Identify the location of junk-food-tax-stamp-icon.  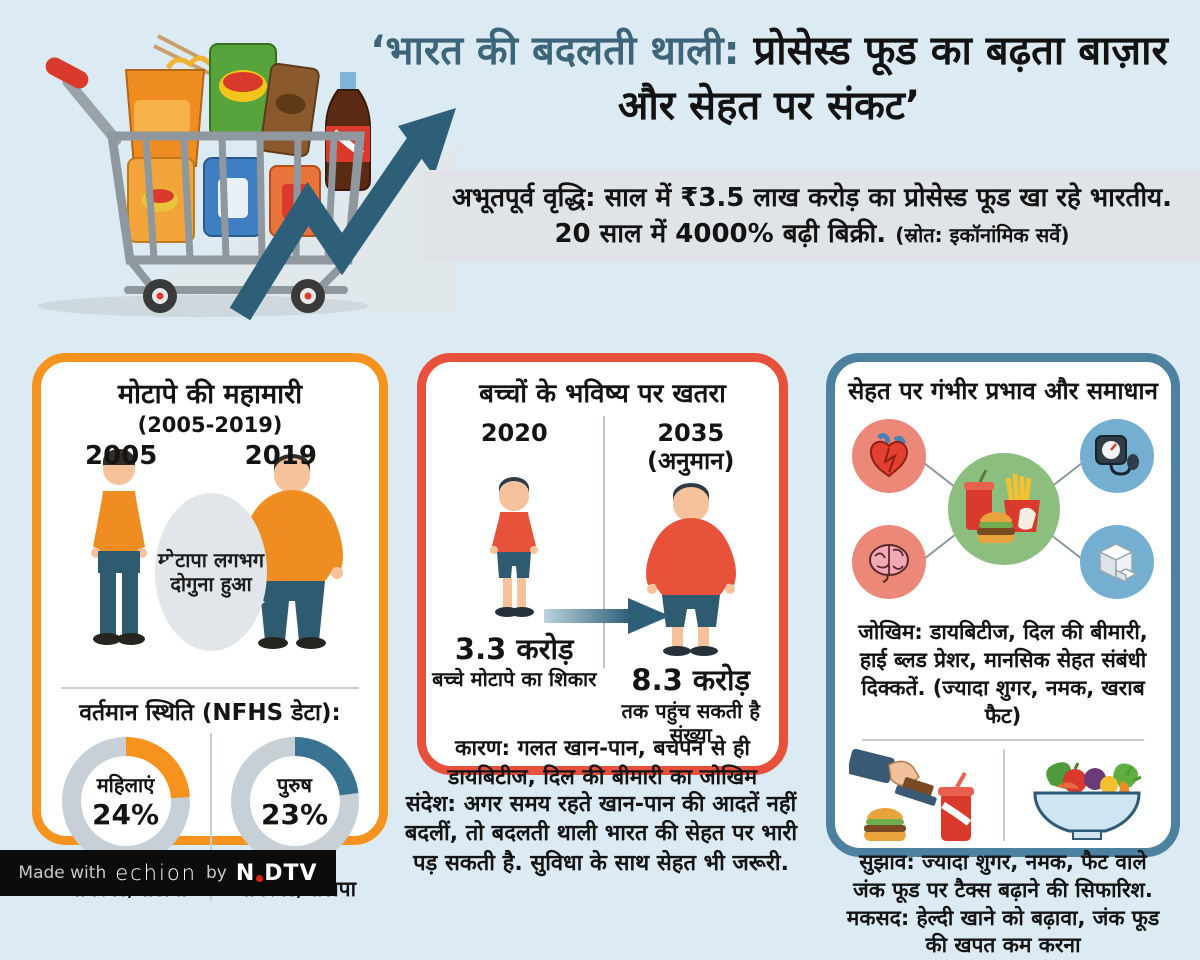
(911, 794).